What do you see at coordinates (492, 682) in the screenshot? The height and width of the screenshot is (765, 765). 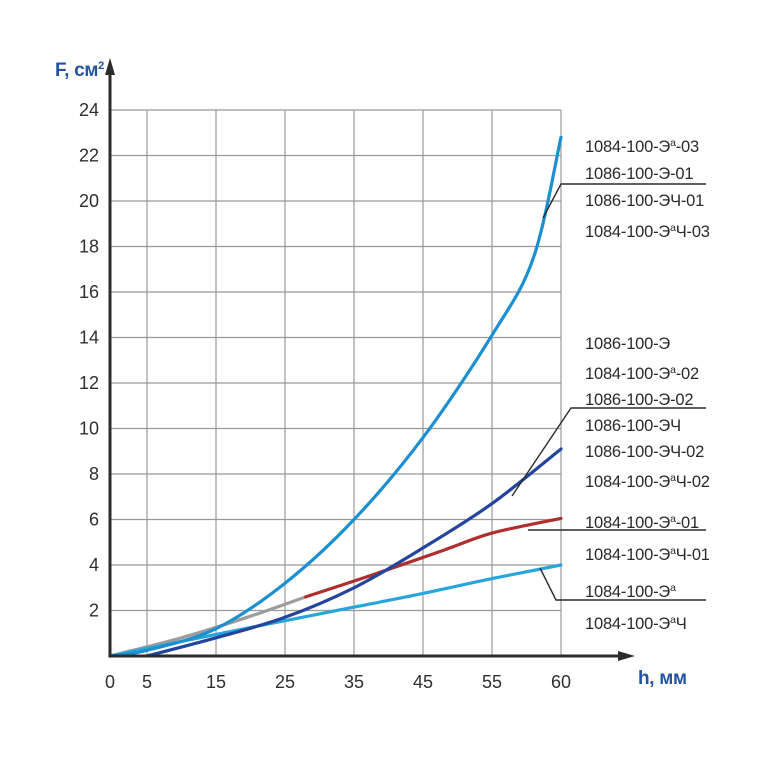 I see `x-tick-label: 55` at bounding box center [492, 682].